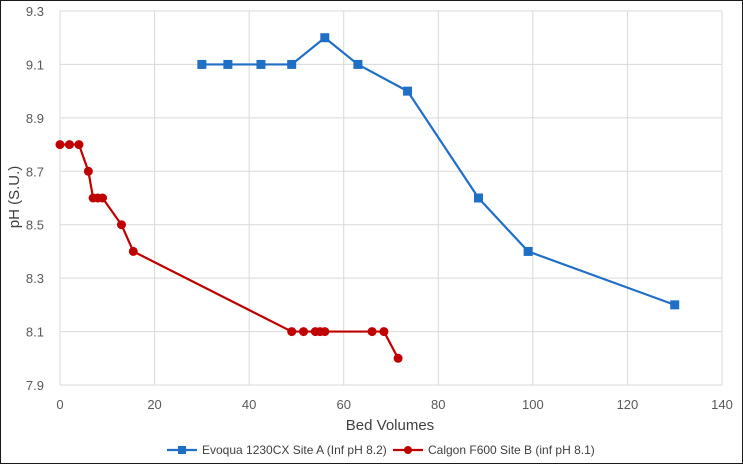  Describe the element at coordinates (35, 118) in the screenshot. I see `y-tick-label: 8.9` at that location.